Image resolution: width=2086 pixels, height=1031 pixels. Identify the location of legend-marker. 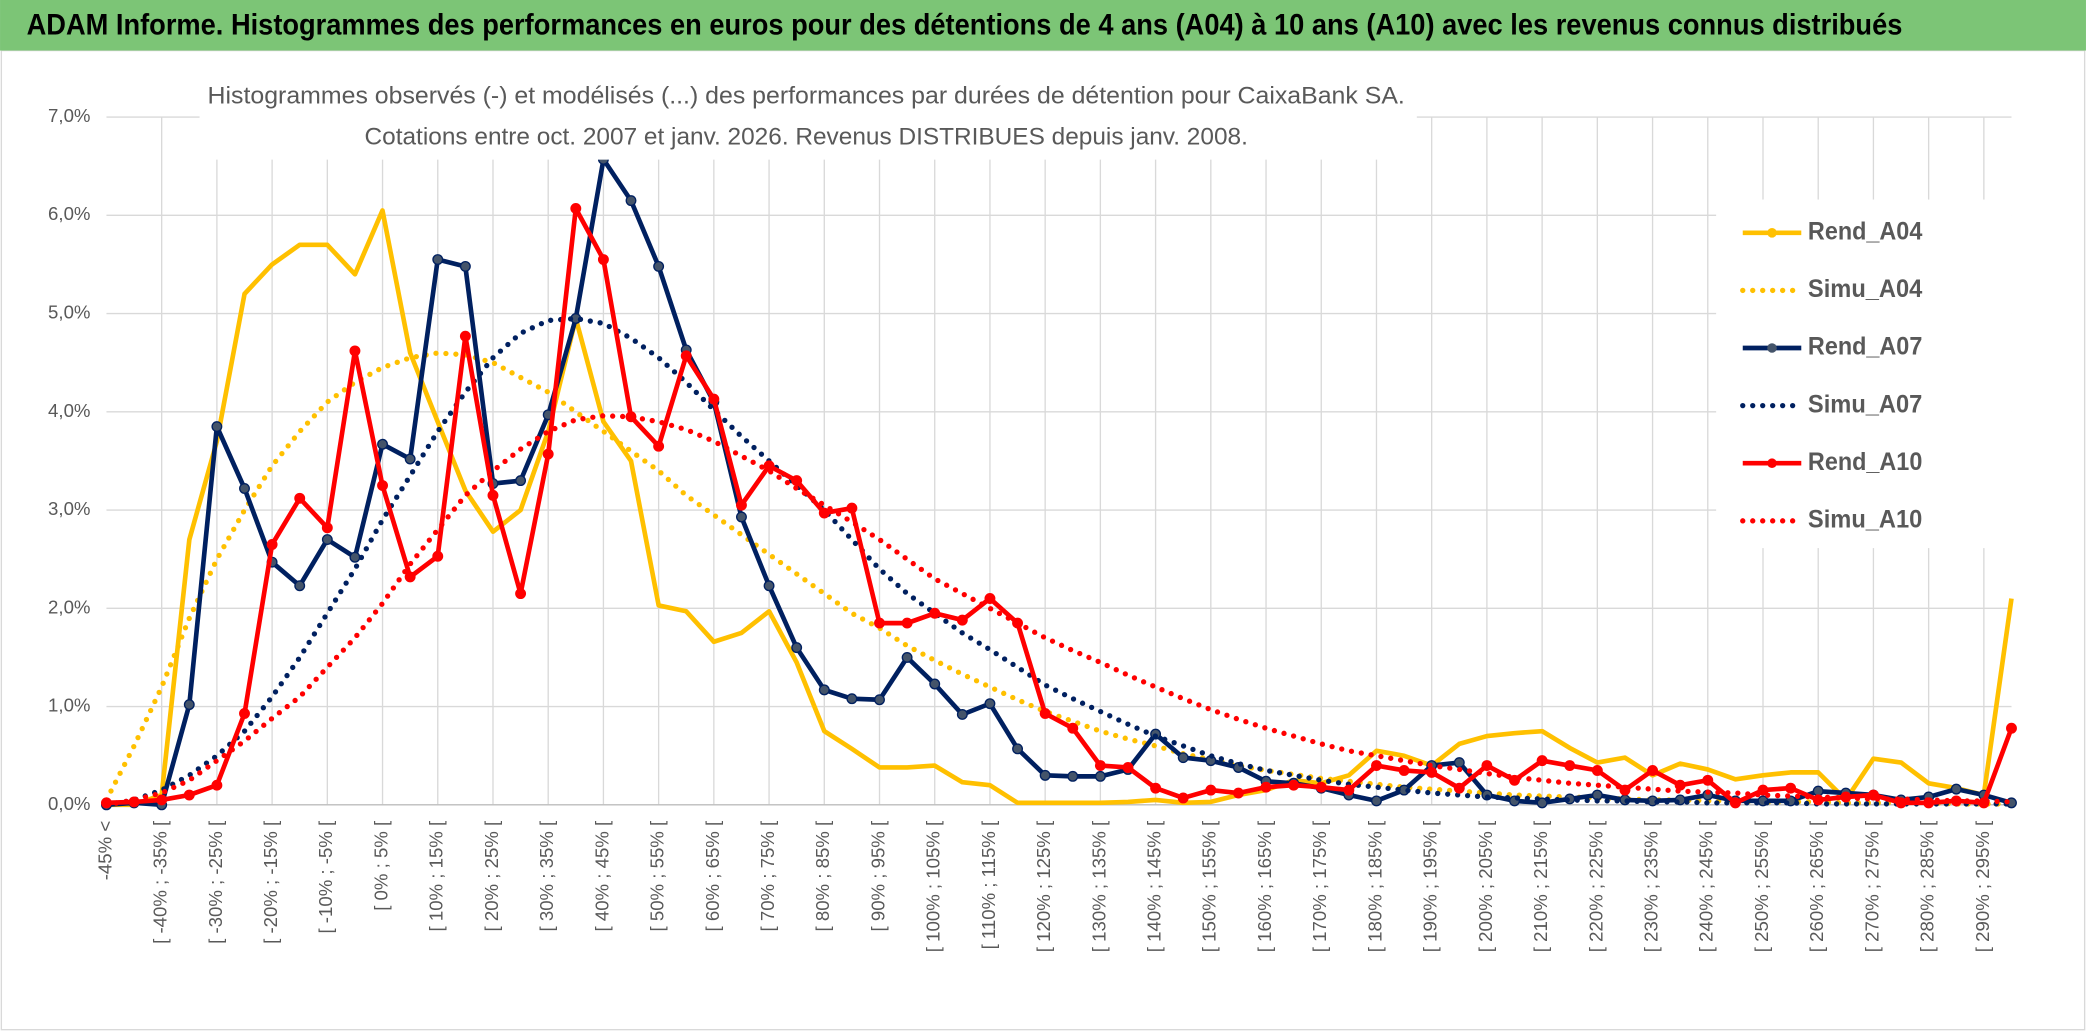
(1772, 463).